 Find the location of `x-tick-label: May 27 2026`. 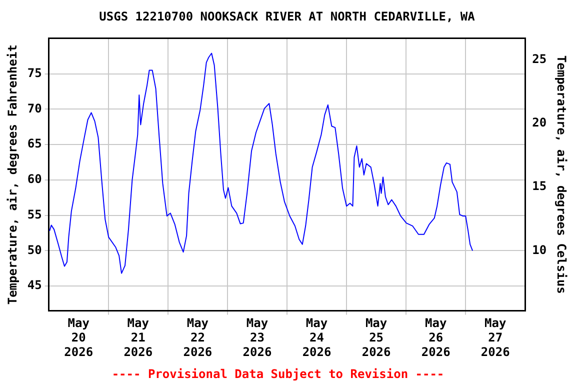

x-tick-label: May 27 2026 is located at coordinates (495, 337).